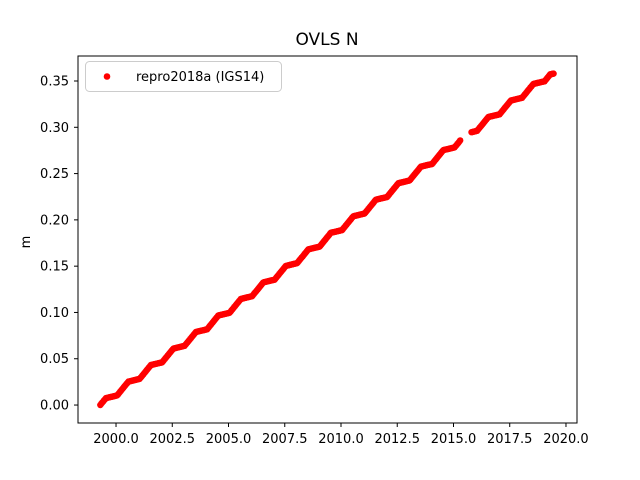 The height and width of the screenshot is (480, 640). I want to click on y-tick-label: 0.35, so click(54, 81).